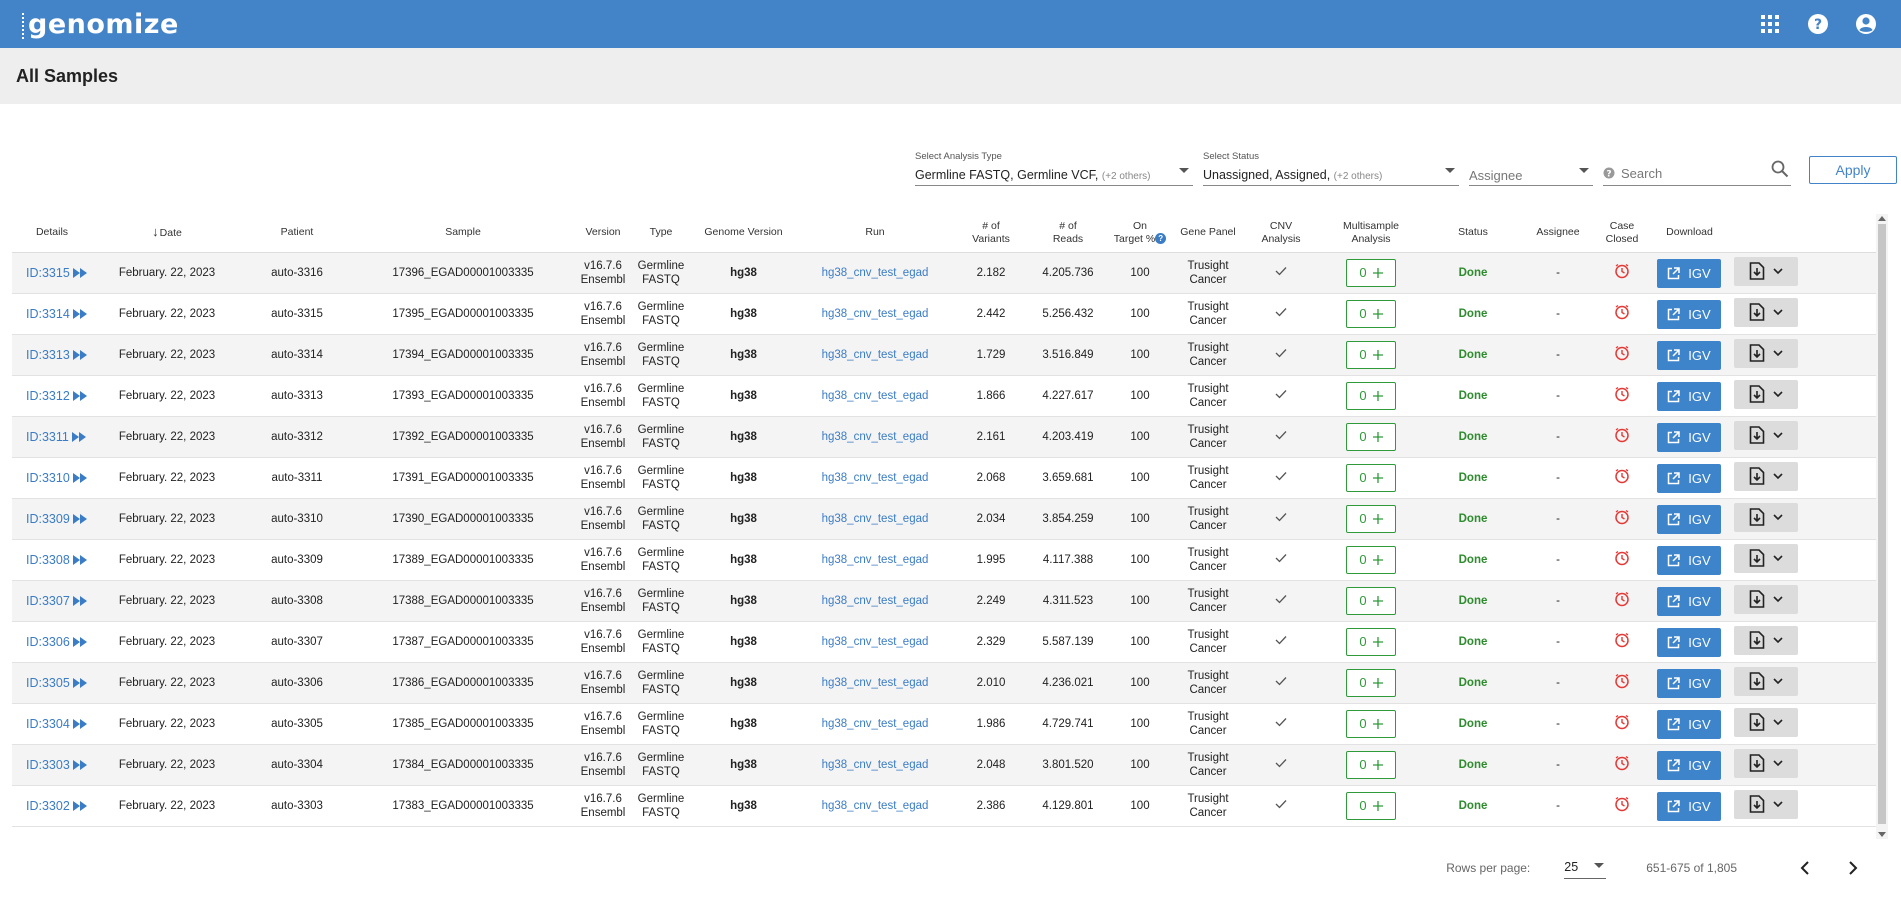 This screenshot has width=1901, height=907. Describe the element at coordinates (1140, 233) in the screenshot. I see `col-on-target: On Target %?` at that location.